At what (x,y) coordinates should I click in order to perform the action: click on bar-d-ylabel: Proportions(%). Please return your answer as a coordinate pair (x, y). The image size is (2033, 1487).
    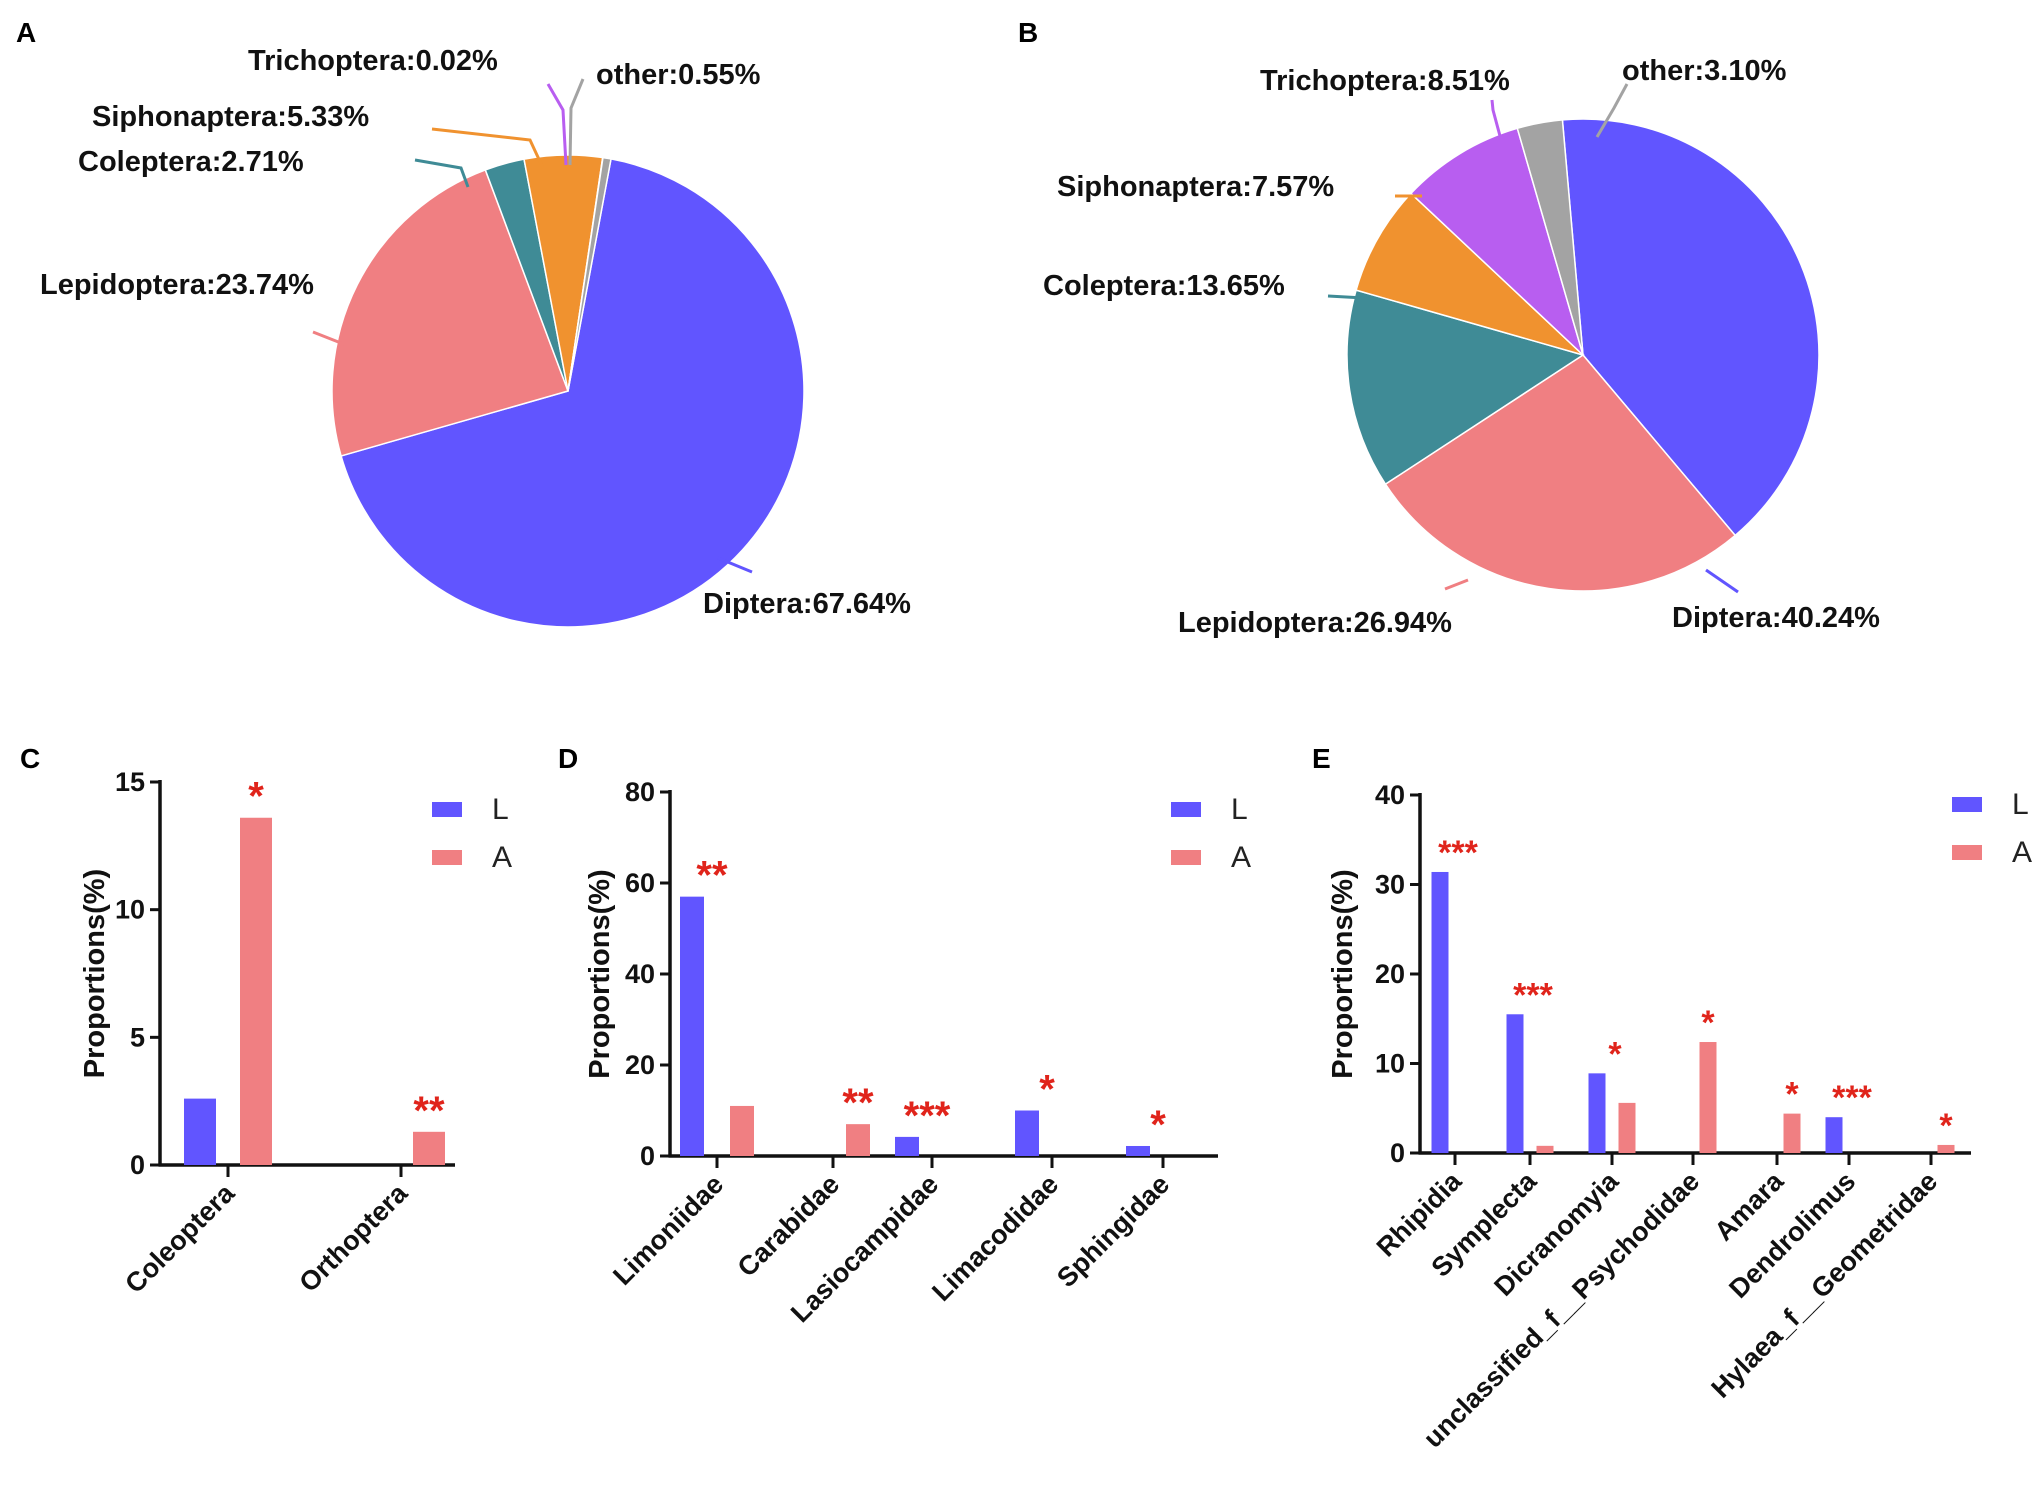
    Looking at the image, I should click on (600, 973).